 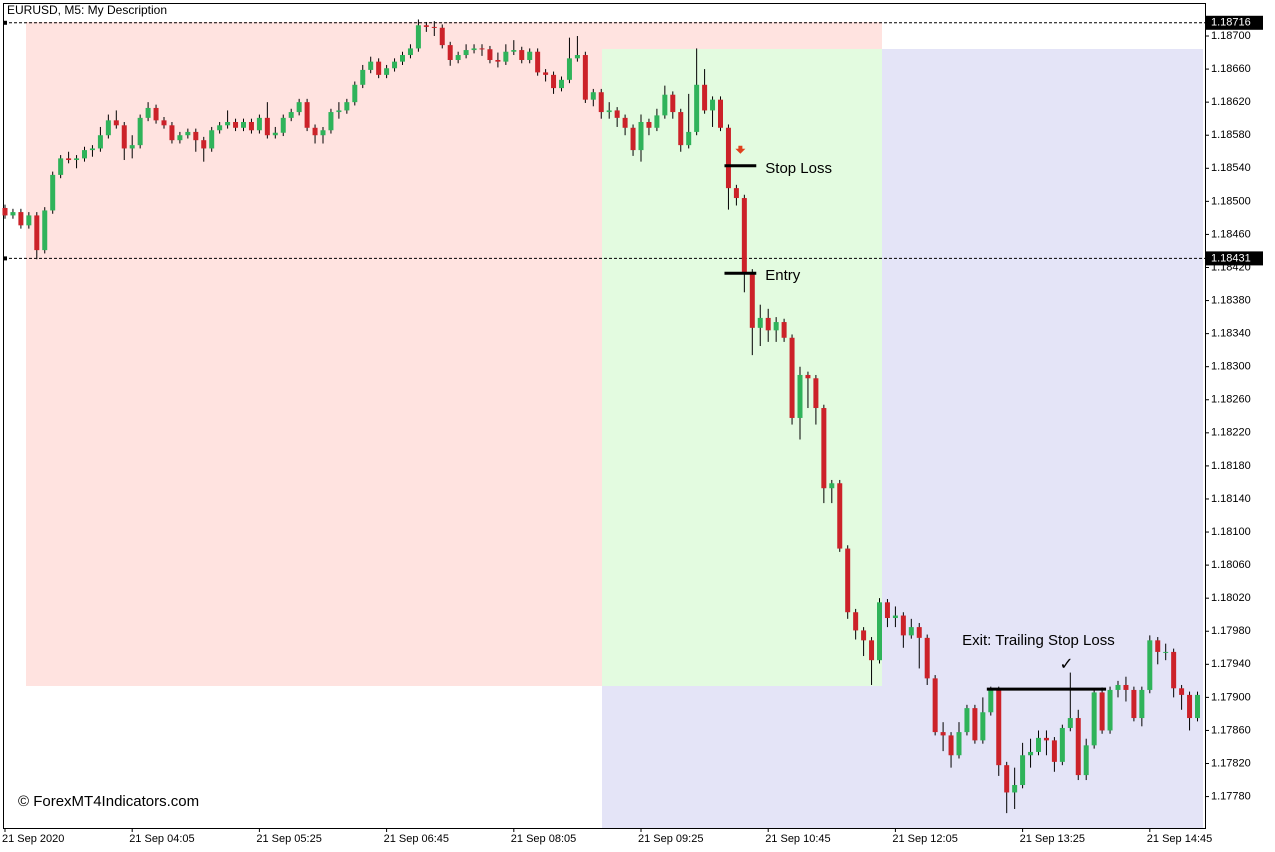 What do you see at coordinates (1231, 433) in the screenshot?
I see `y-tick-label: 1.18220` at bounding box center [1231, 433].